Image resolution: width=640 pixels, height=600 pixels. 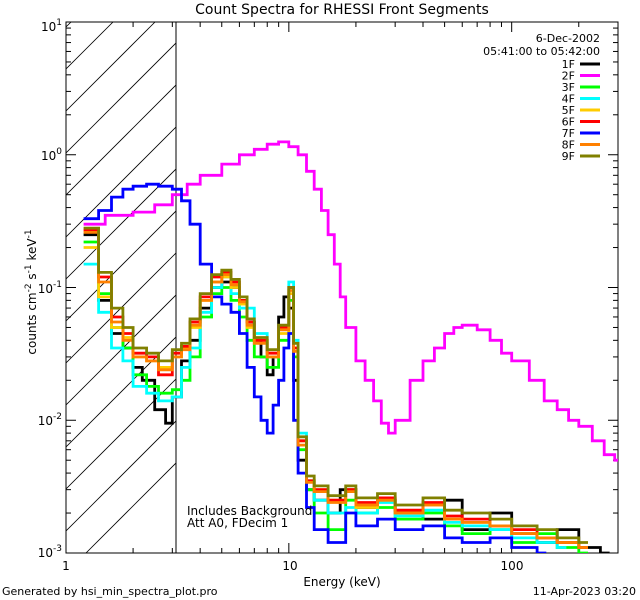 I want to click on legend-label-9F: 9F, so click(x=568, y=156).